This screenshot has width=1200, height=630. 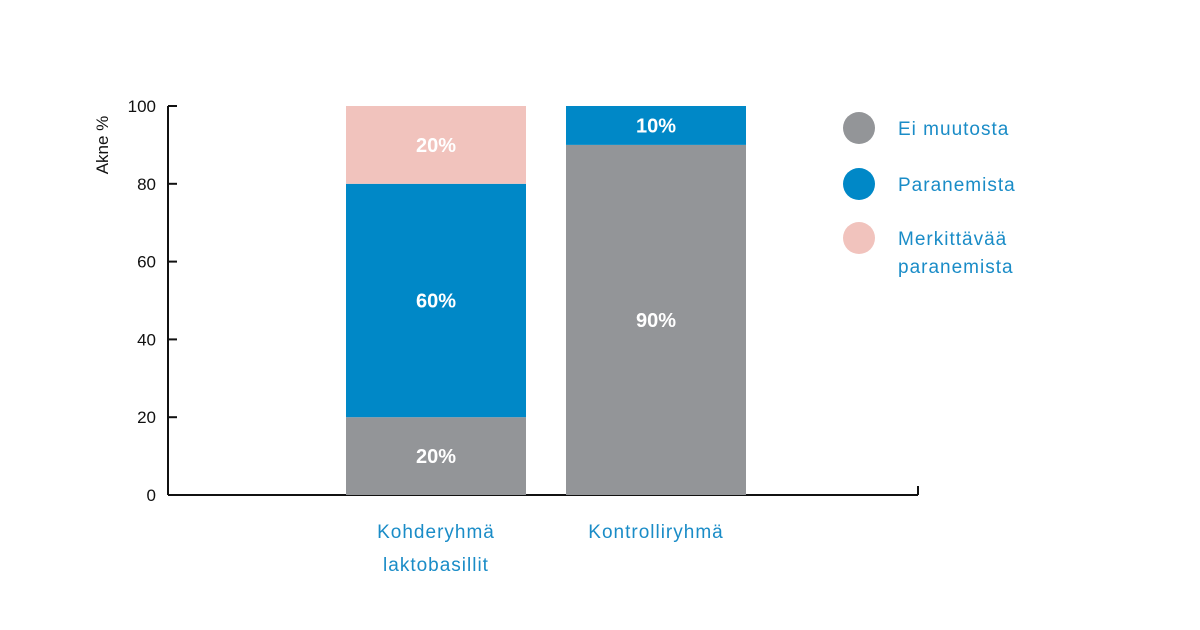 I want to click on data-label: 60%, so click(x=436, y=302).